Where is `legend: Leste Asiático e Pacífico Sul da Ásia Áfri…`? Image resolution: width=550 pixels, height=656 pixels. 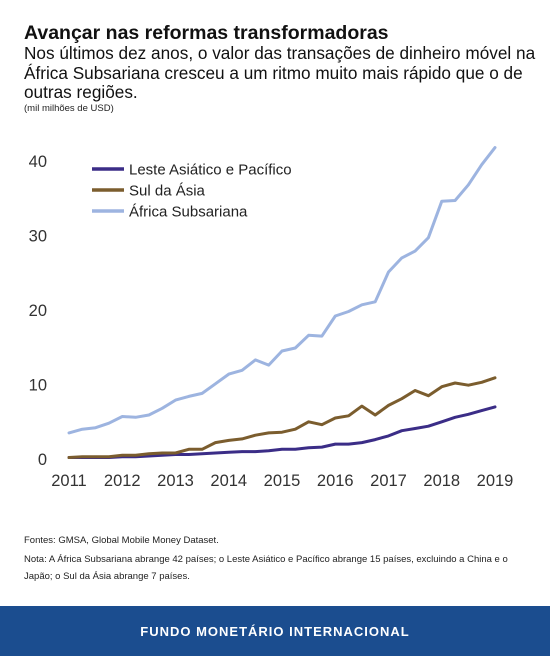
legend: Leste Asiático e Pacífico Sul da Ásia Áfri… is located at coordinates (192, 191).